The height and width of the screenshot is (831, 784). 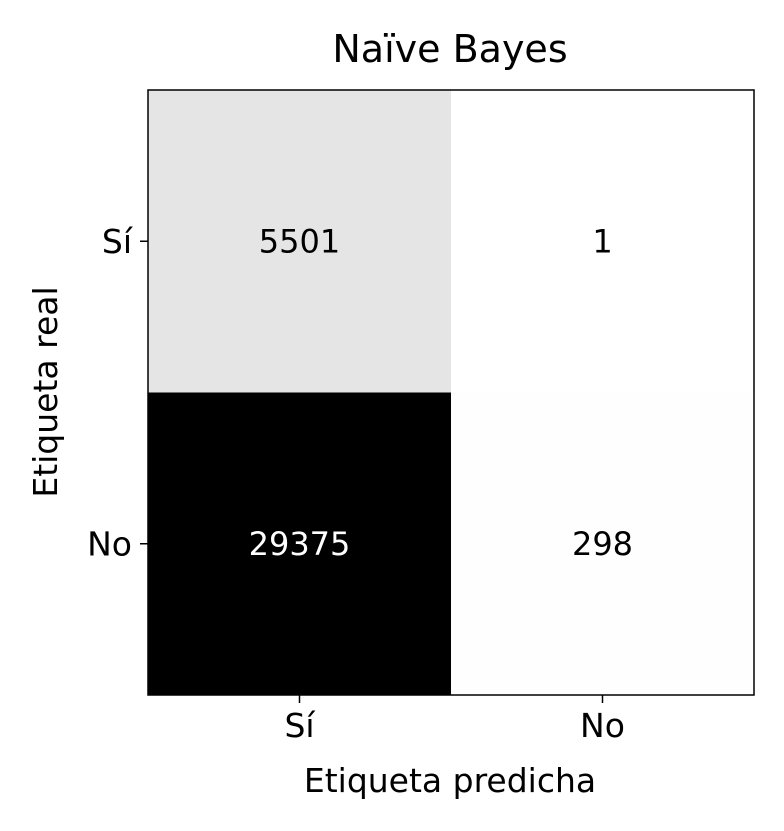 What do you see at coordinates (45, 391) in the screenshot?
I see `y-axis-label: Etiqueta real` at bounding box center [45, 391].